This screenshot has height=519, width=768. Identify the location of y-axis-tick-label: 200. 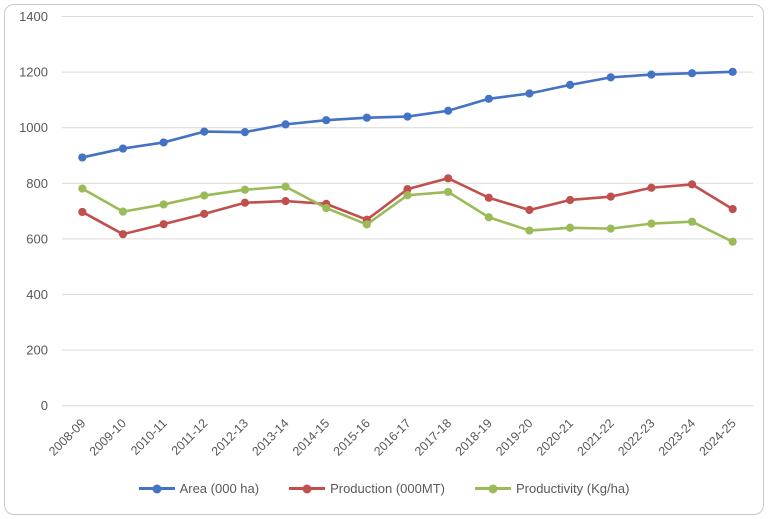
(37, 350).